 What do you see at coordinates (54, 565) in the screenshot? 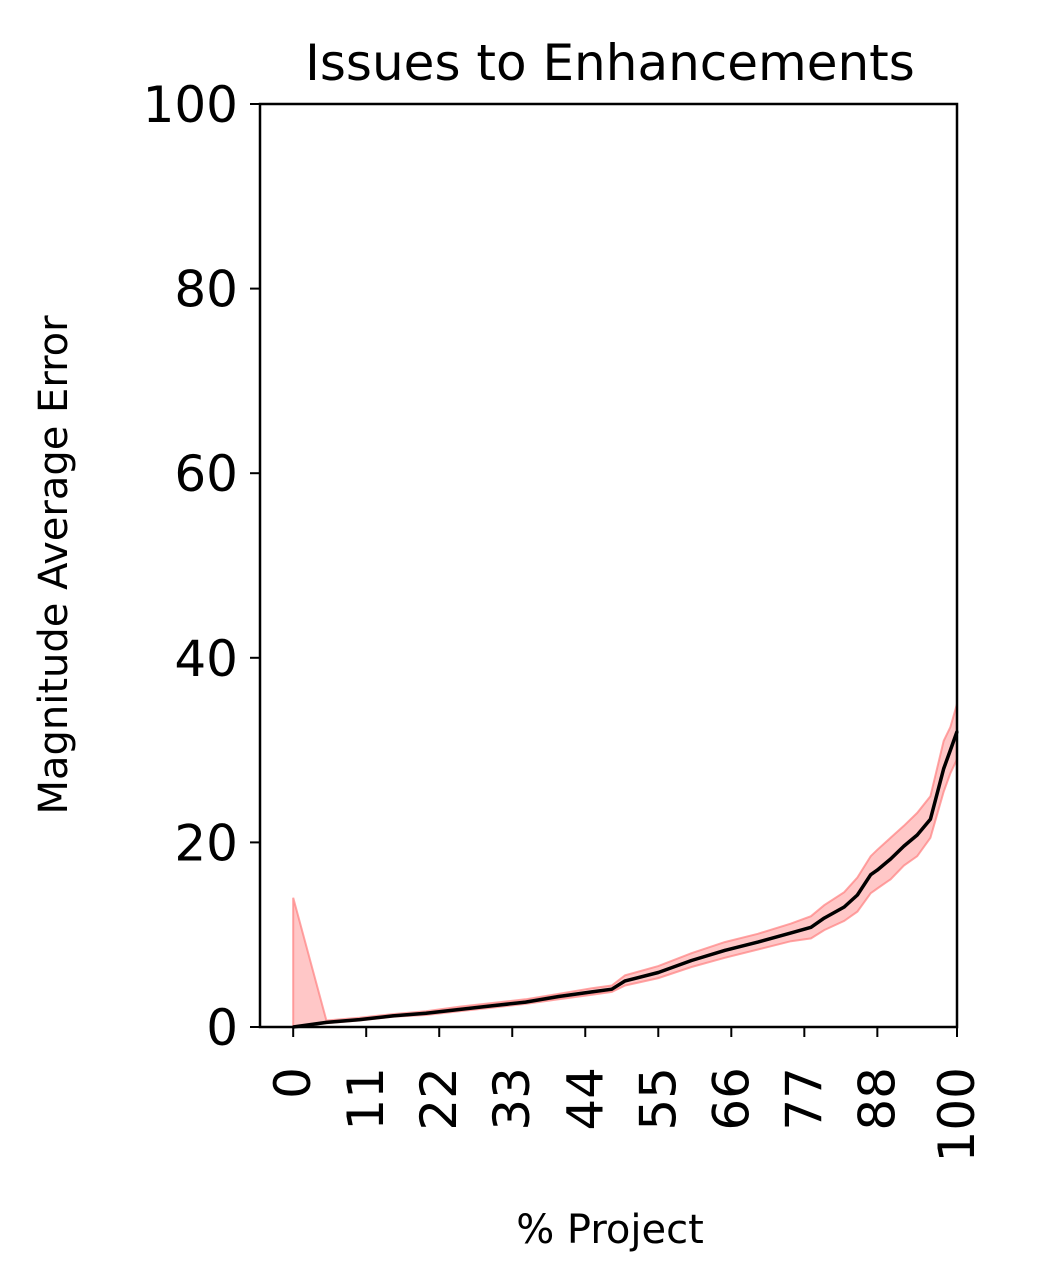
I see `y-axis-label: Magnitude Average Error` at bounding box center [54, 565].